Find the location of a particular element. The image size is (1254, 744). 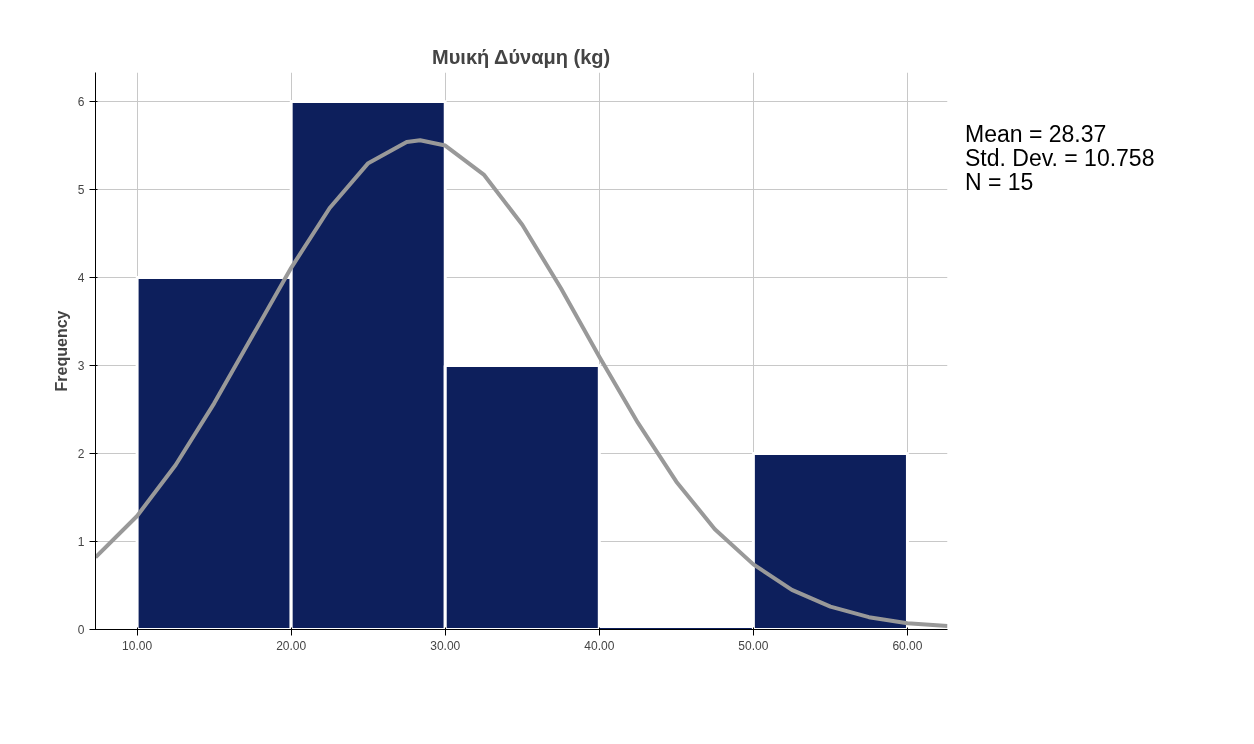

chart-title: Μυική Δύναμη (kg) is located at coordinates (521, 56).